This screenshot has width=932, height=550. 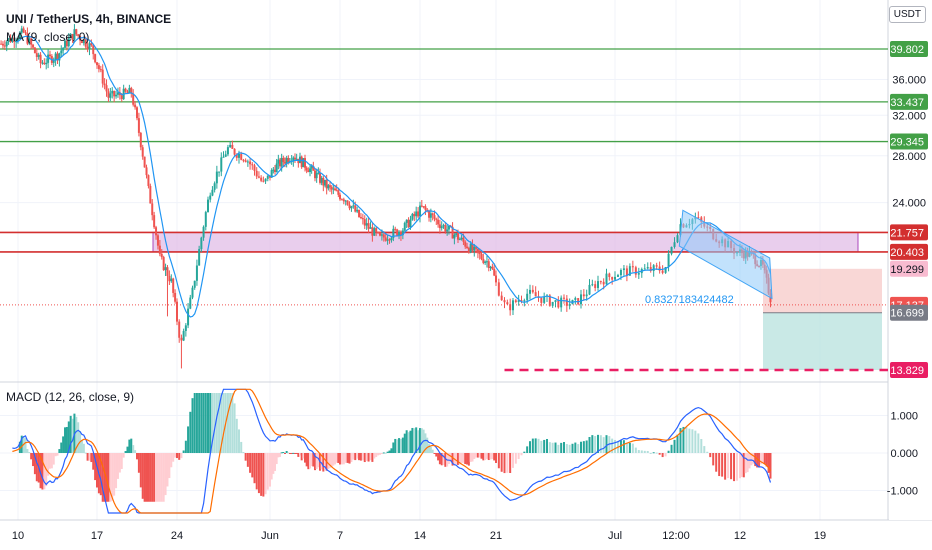 I want to click on time-tick-label: 14, so click(x=420, y=536).